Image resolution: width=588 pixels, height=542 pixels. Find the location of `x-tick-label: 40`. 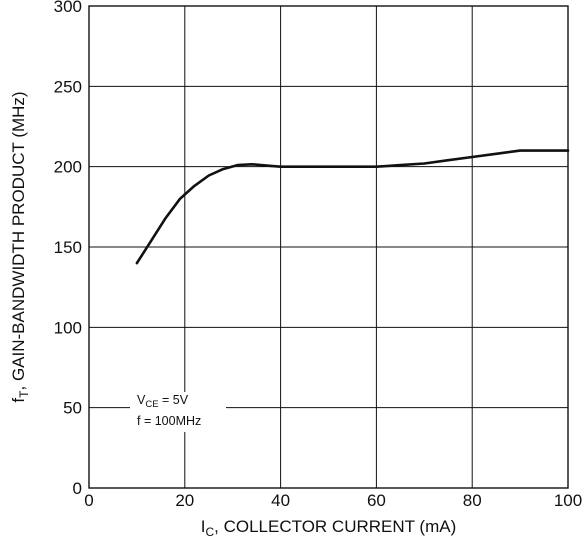

x-tick-label: 40 is located at coordinates (280, 500).